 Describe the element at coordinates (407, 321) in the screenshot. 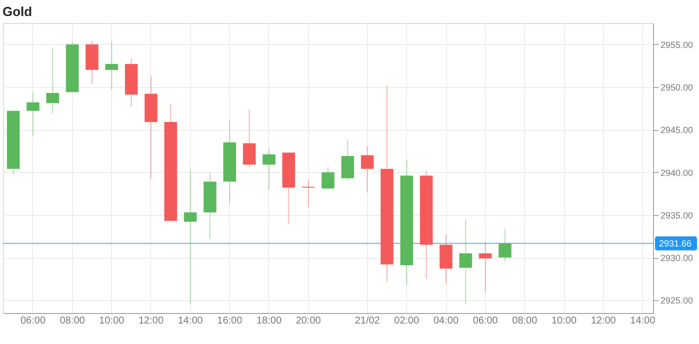

I see `x-tick-label: 02:00` at that location.